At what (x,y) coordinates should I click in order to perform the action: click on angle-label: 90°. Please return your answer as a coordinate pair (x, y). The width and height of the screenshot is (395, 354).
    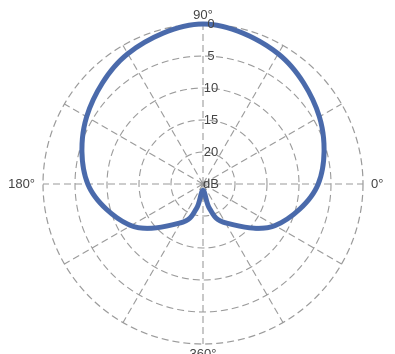
    Looking at the image, I should click on (203, 14).